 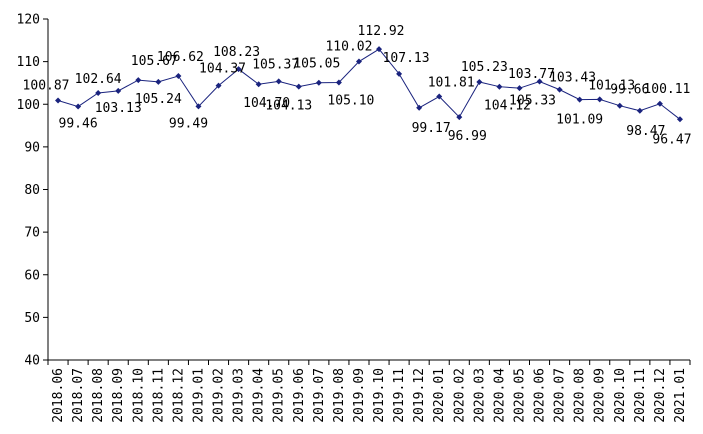 I want to click on data-label: 104.13, so click(x=288, y=106).